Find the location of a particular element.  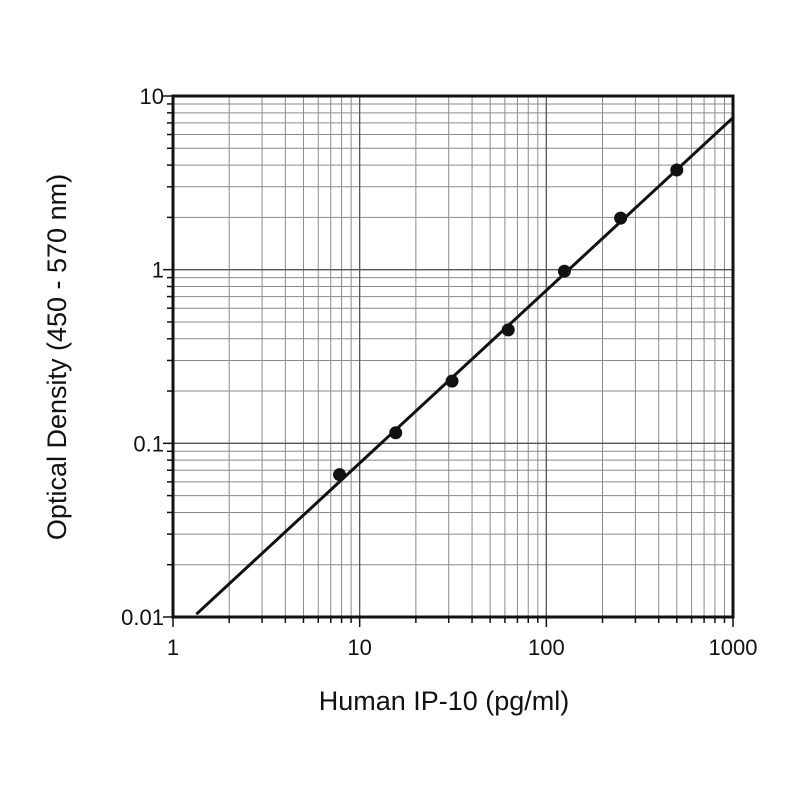

y-axis-label: Optical Density (450 - 570 nm) is located at coordinates (57, 357).